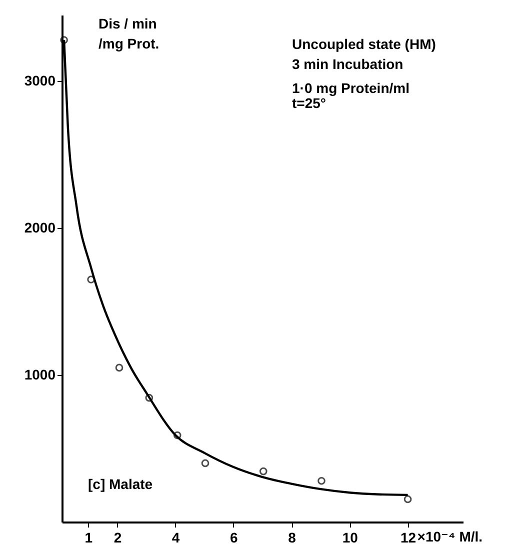 The width and height of the screenshot is (506, 548). I want to click on x-tick-label: 1, so click(88, 538).